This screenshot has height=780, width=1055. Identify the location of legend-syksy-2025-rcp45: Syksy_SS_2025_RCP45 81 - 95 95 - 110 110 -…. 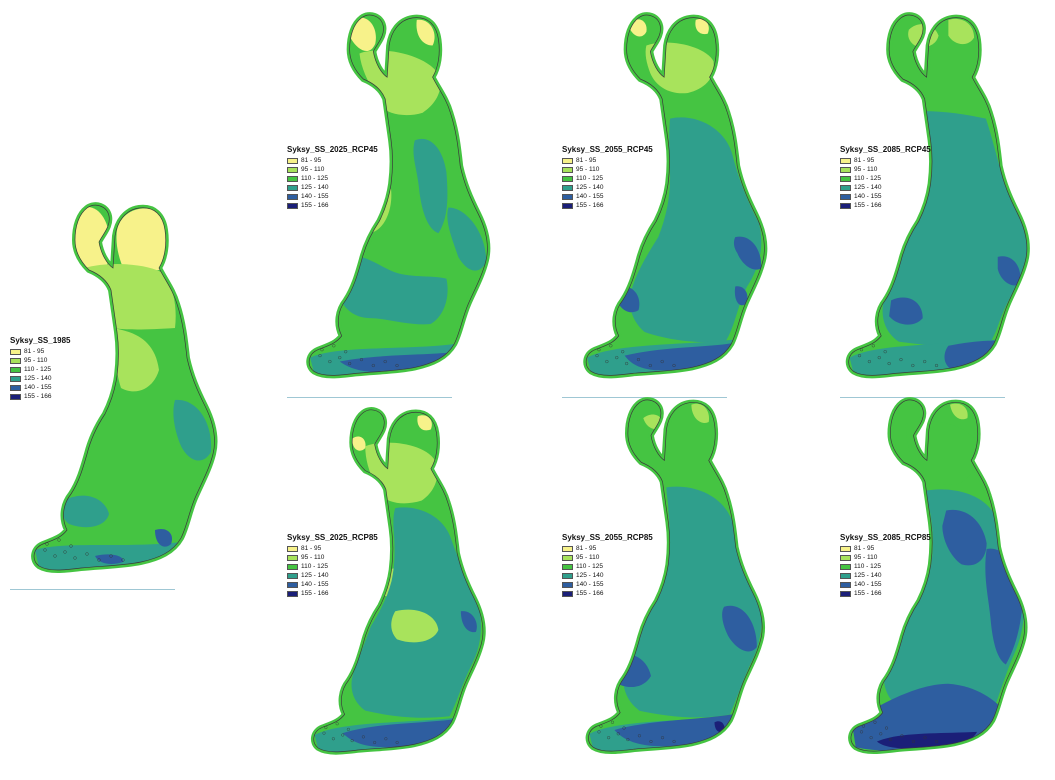
(332, 177).